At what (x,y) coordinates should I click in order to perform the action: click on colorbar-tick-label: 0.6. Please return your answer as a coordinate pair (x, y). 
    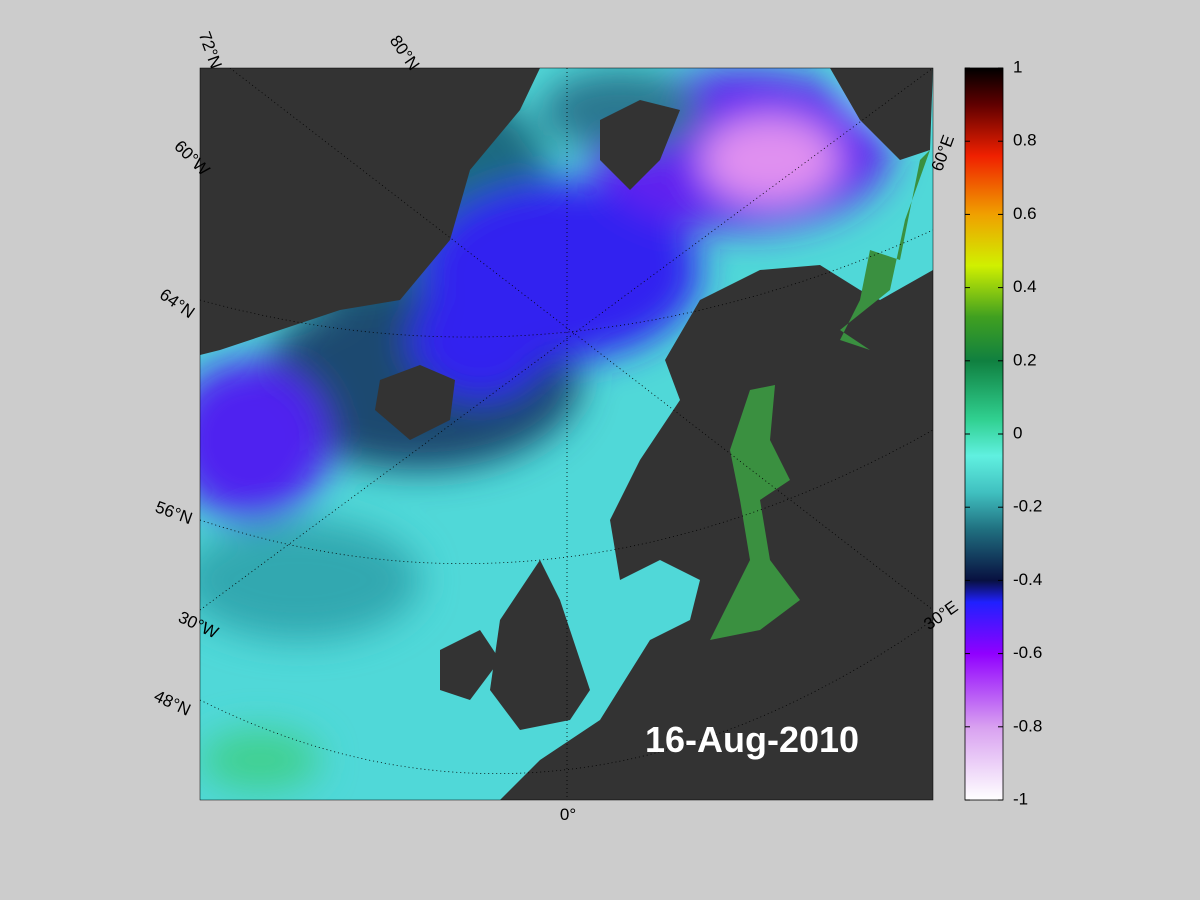
    Looking at the image, I should click on (1025, 213).